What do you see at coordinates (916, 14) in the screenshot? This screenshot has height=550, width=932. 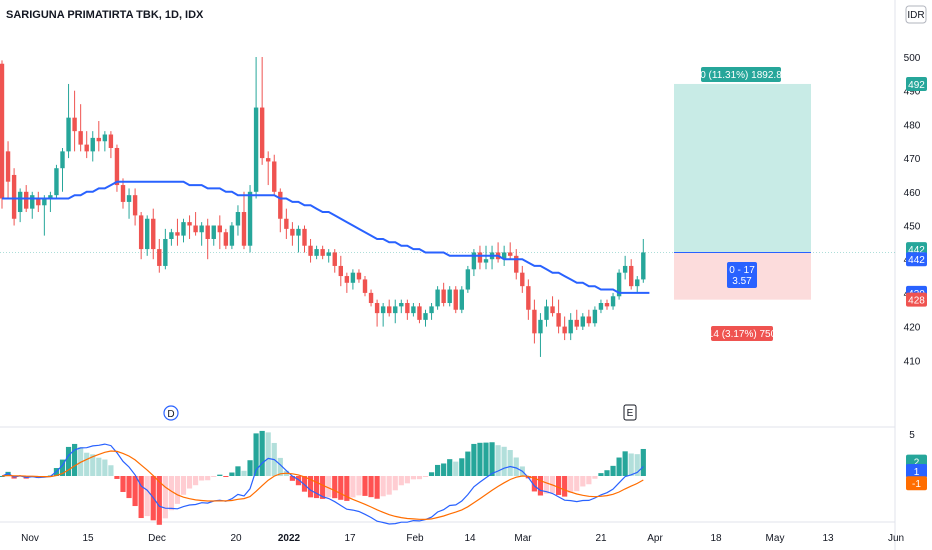 I see `currency-badge: IDR` at bounding box center [916, 14].